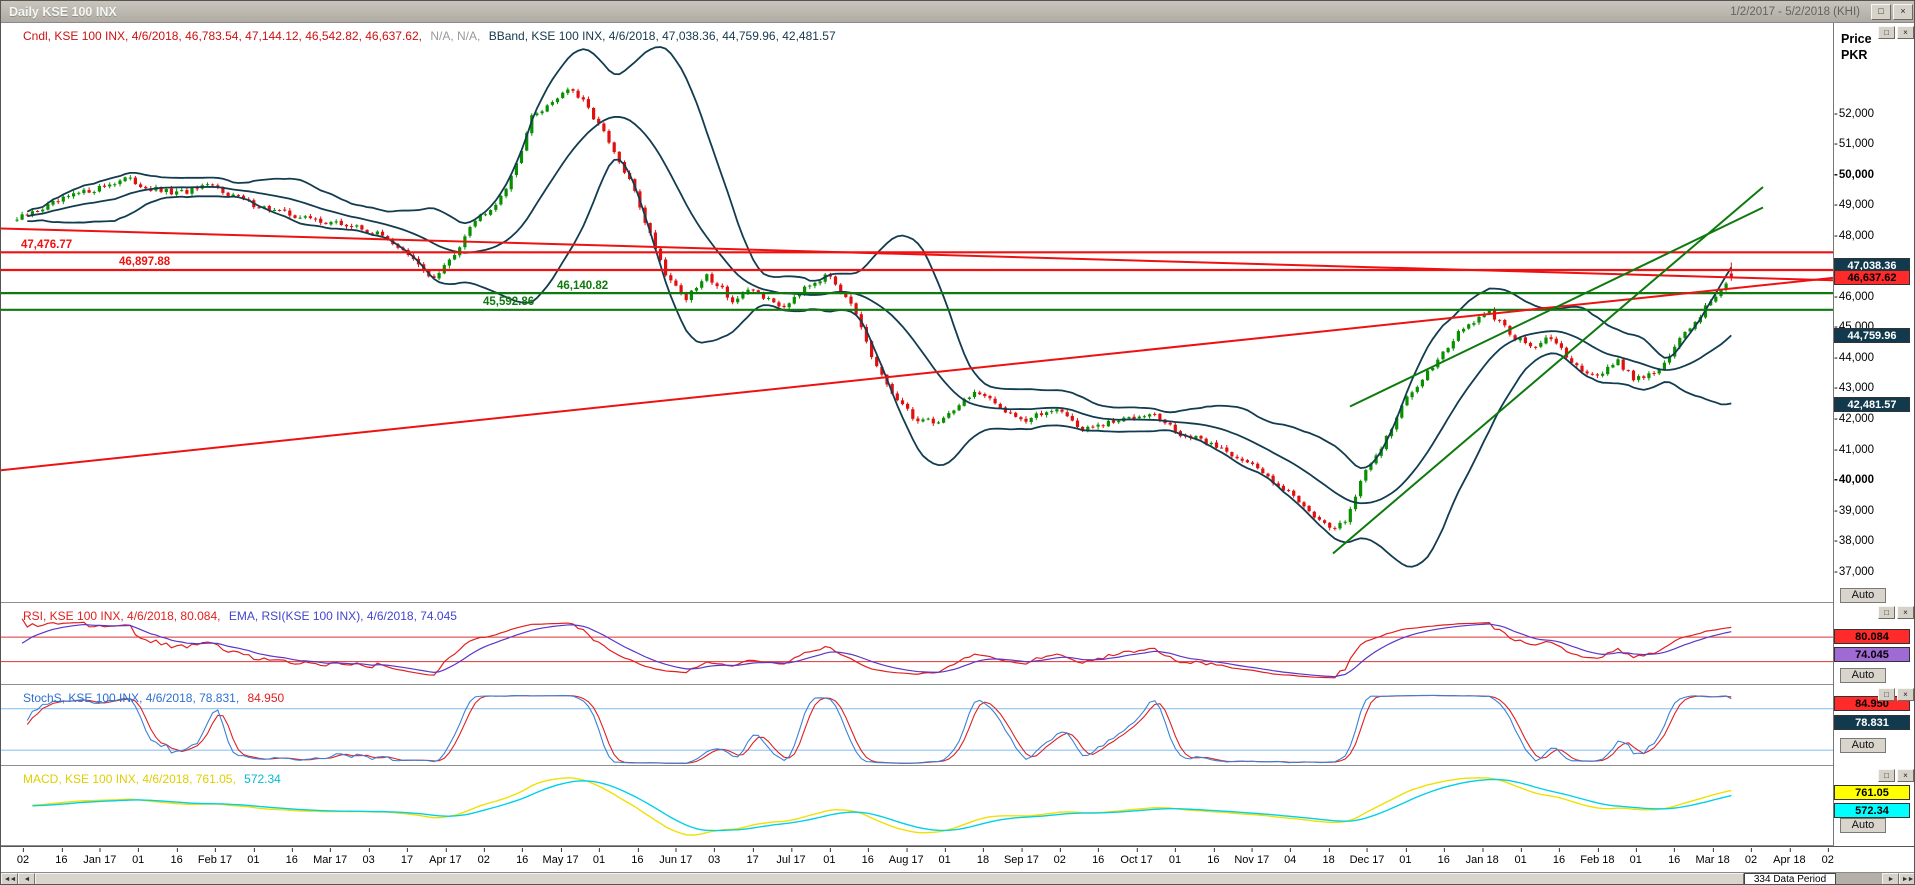  What do you see at coordinates (889, 878) in the screenshot?
I see `scrollbar-thumb` at bounding box center [889, 878].